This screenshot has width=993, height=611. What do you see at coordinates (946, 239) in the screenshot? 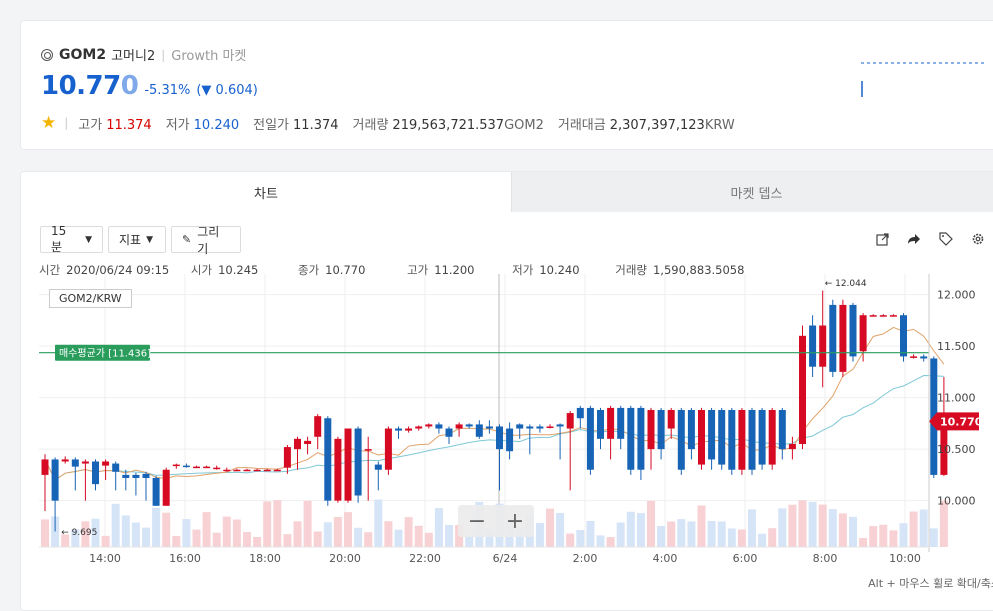
I see `tag-icon` at bounding box center [946, 239].